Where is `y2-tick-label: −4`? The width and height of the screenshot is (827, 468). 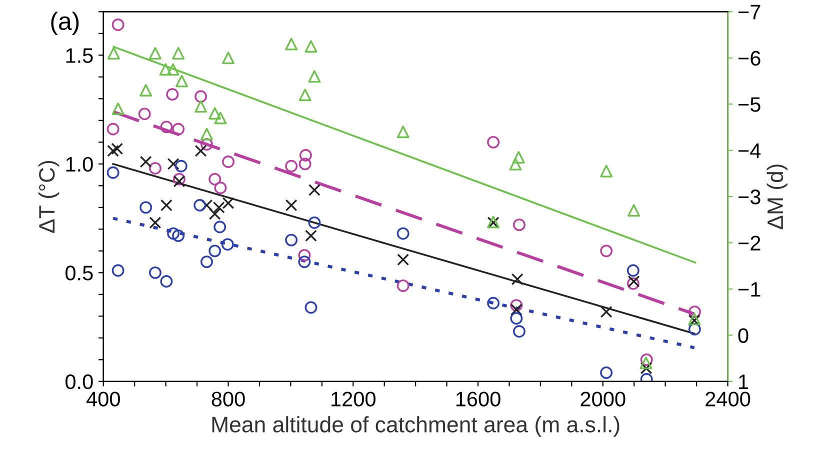 y2-tick-label: −4 is located at coordinates (749, 151).